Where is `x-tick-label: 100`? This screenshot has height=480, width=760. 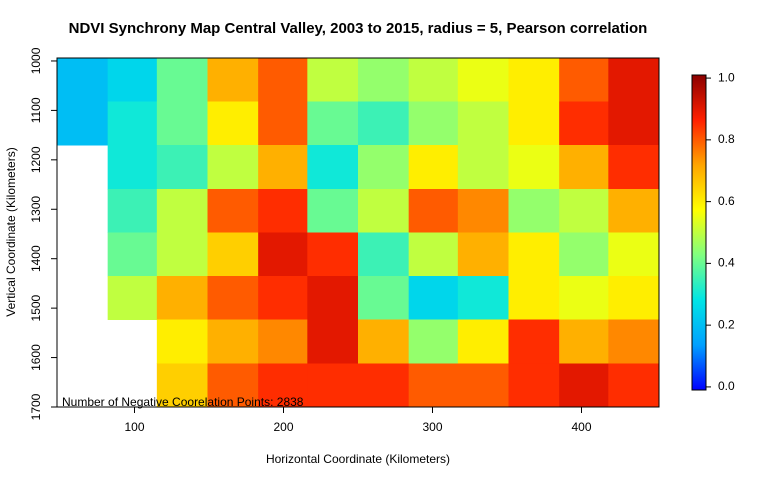 x-tick-label: 100 is located at coordinates (134, 427).